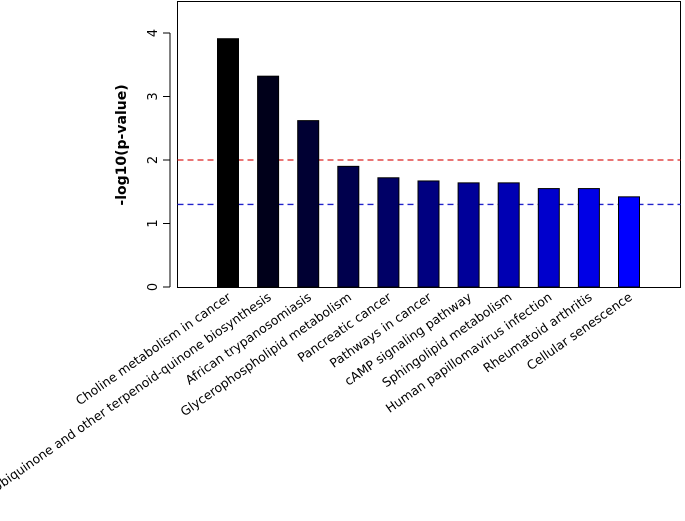 The width and height of the screenshot is (685, 521). I want to click on y-tick-label: 0, so click(153, 287).